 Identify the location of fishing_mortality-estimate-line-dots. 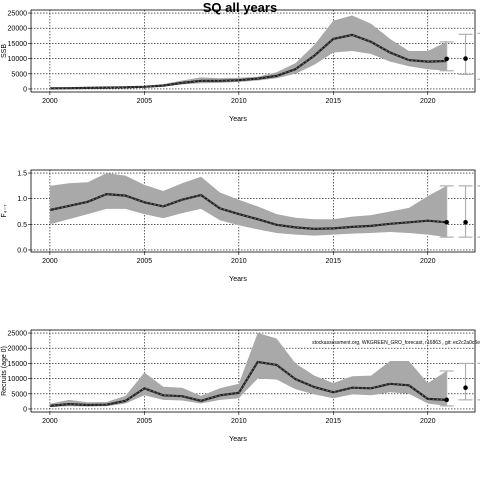
(248, 211).